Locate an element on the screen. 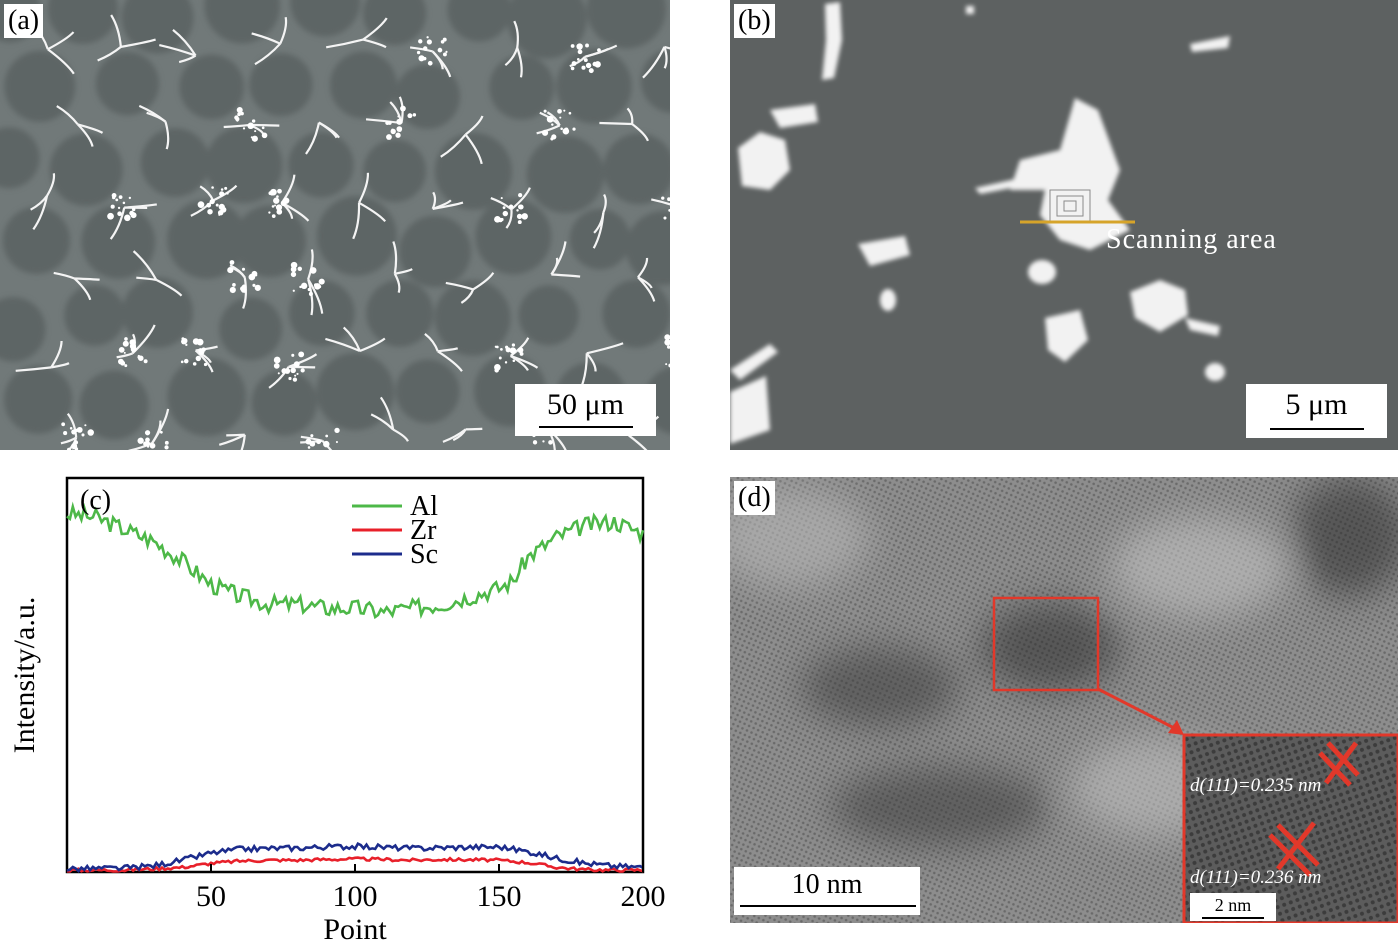 The width and height of the screenshot is (1398, 942). particle-left-top is located at coordinates (794, 116).